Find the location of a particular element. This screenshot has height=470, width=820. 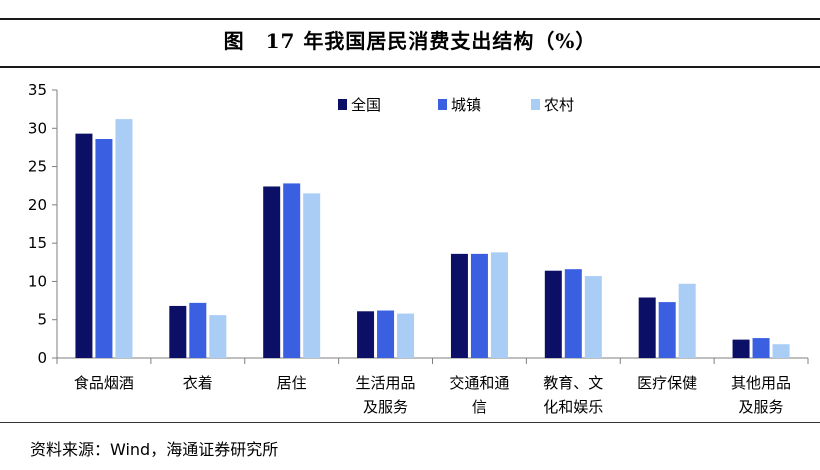

y-tick-label: 5 is located at coordinates (42, 320).